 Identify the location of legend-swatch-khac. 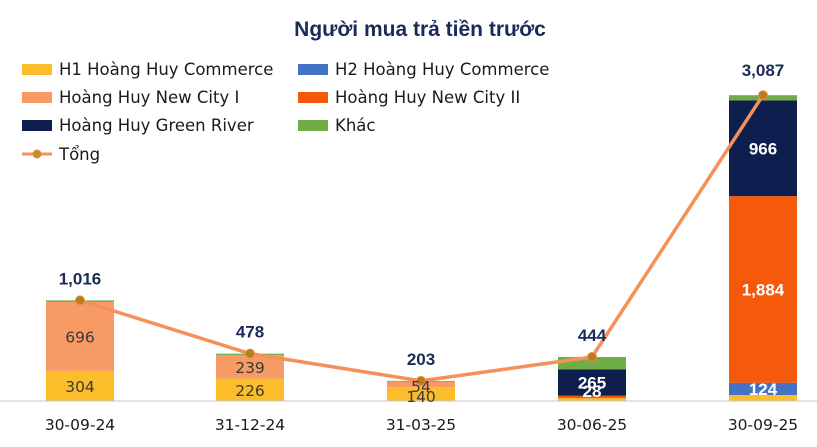
(313, 125).